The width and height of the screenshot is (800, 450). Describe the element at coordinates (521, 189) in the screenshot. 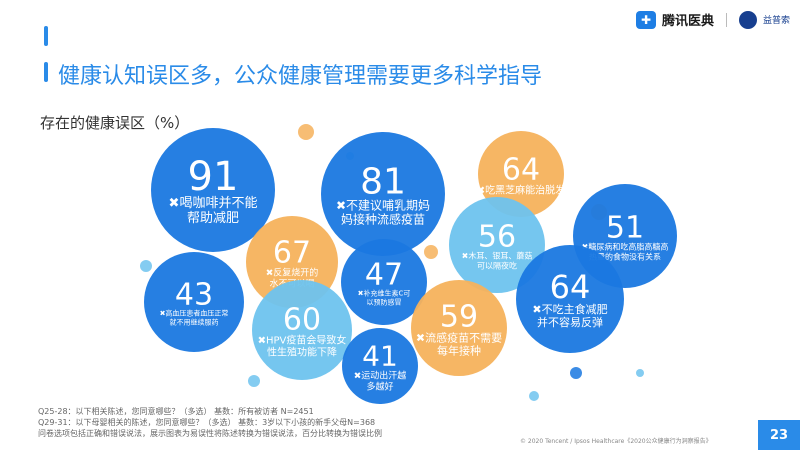

I see `bubble-label: ✖吃黑芝麻能治脱发` at that location.